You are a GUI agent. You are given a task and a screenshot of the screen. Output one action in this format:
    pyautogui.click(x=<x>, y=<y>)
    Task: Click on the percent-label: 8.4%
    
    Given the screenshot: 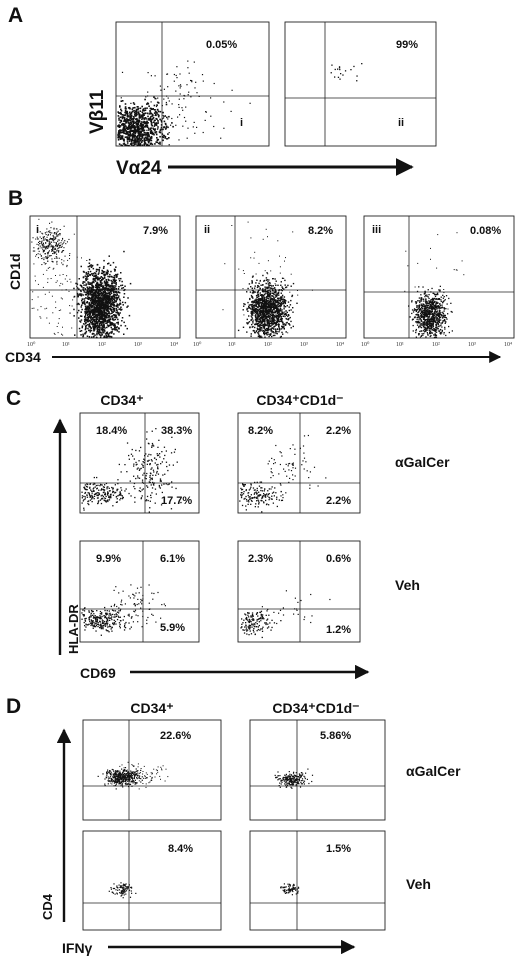 What is the action you would take?
    pyautogui.click(x=180, y=849)
    